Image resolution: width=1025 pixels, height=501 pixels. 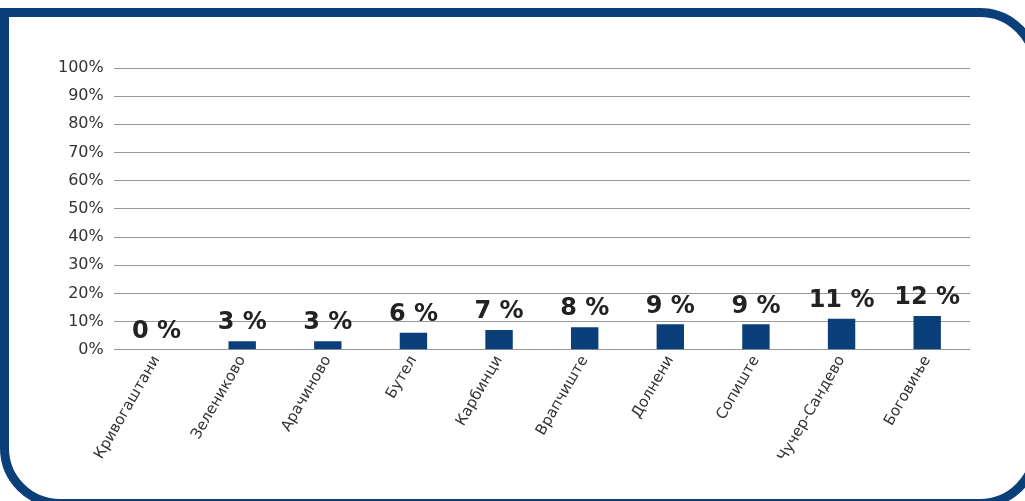 I want to click on y-tick-label: 40%, so click(x=86, y=236).